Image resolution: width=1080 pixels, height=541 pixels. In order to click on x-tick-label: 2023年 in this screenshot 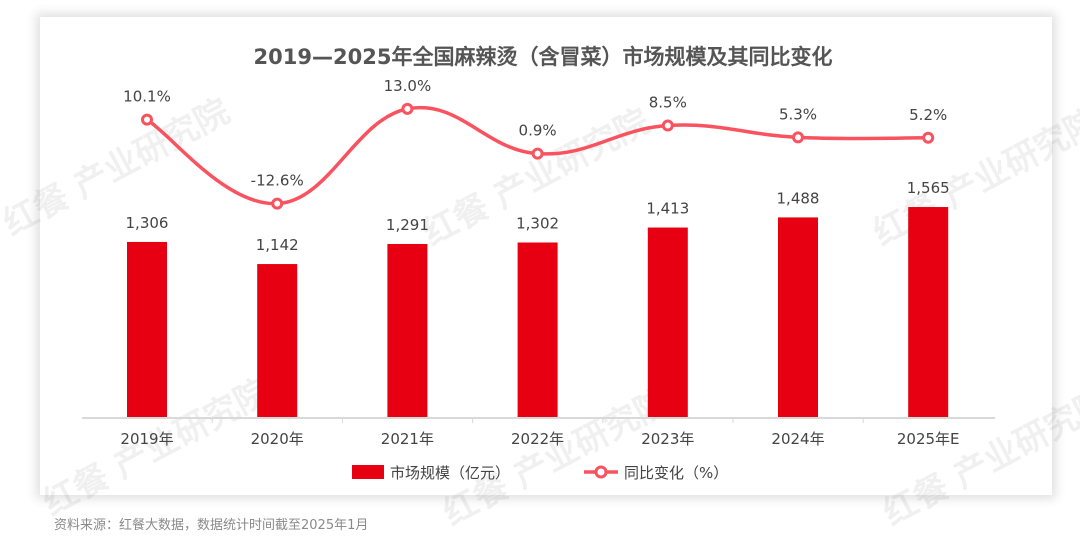, I will do `click(667, 439)`.